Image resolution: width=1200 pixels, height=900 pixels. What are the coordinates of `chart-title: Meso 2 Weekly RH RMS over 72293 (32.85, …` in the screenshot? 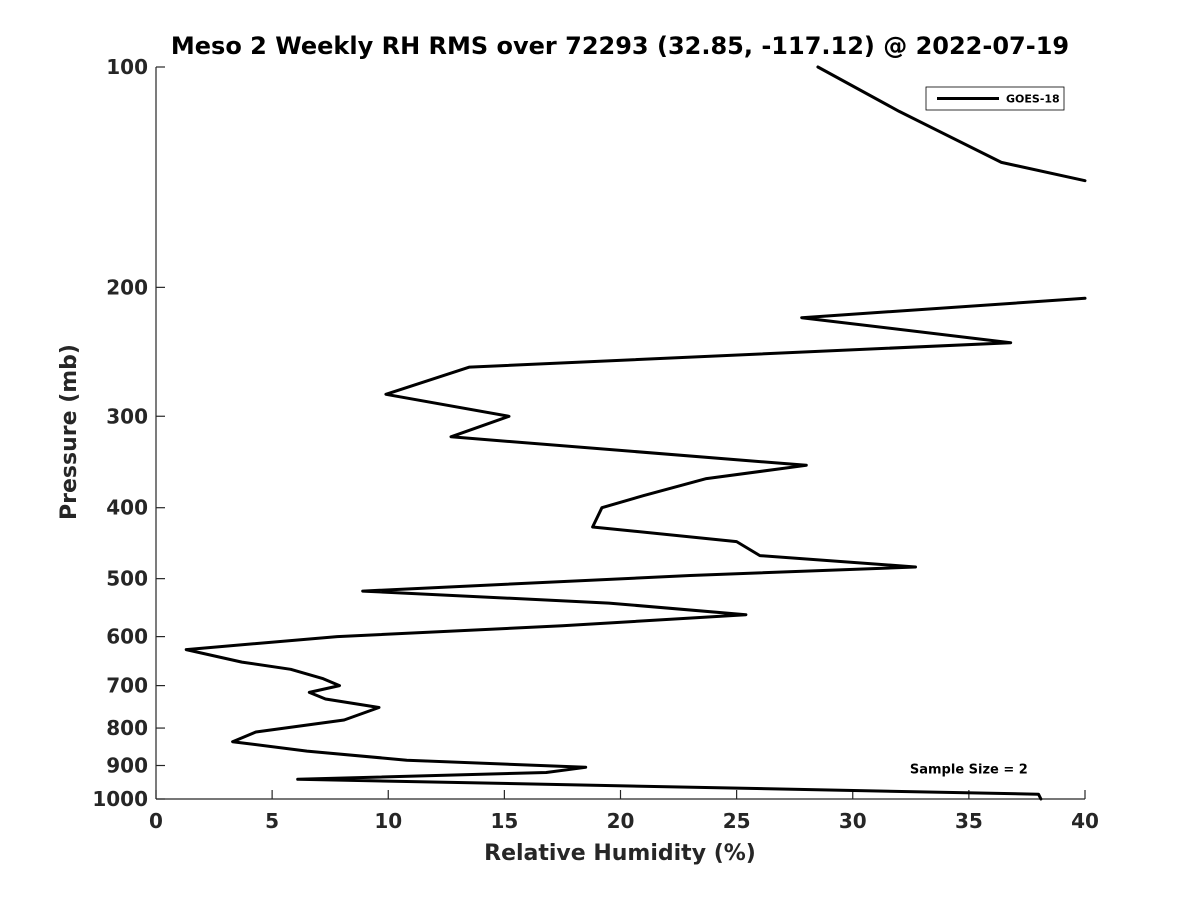 It's located at (620, 46).